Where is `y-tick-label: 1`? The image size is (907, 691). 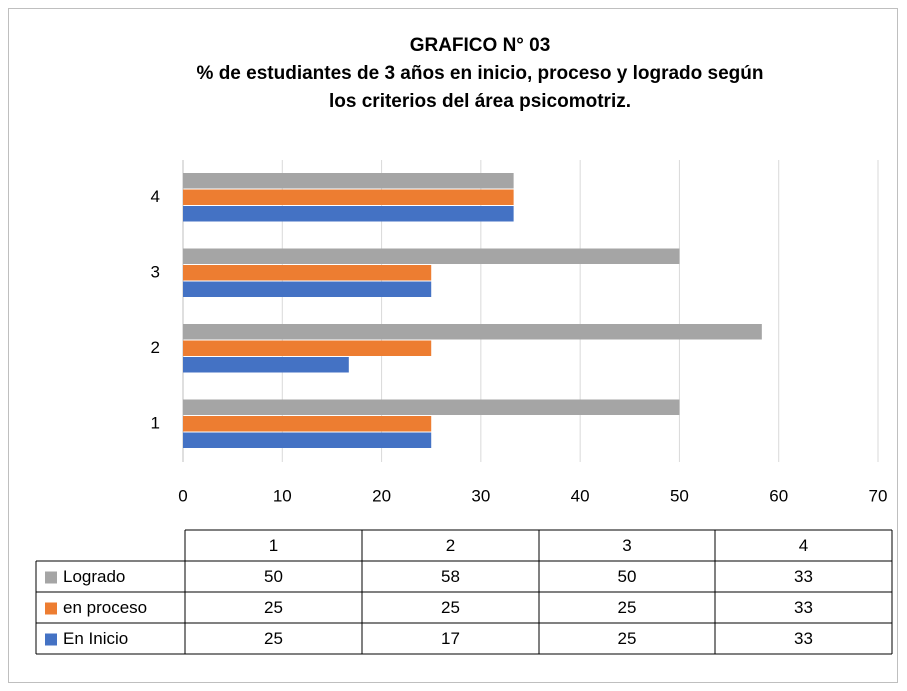 y-tick-label: 1 is located at coordinates (155, 423).